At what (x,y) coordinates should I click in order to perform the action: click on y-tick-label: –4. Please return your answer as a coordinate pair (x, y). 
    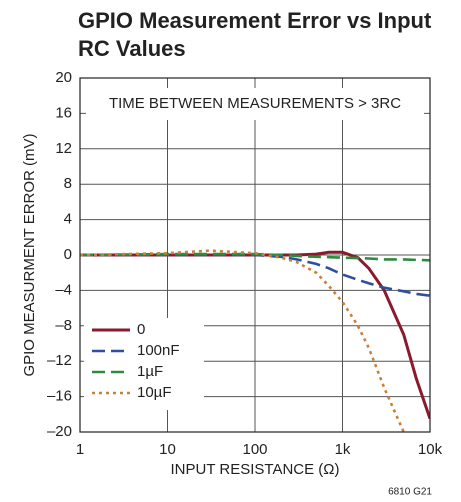
    Looking at the image, I should click on (63, 289).